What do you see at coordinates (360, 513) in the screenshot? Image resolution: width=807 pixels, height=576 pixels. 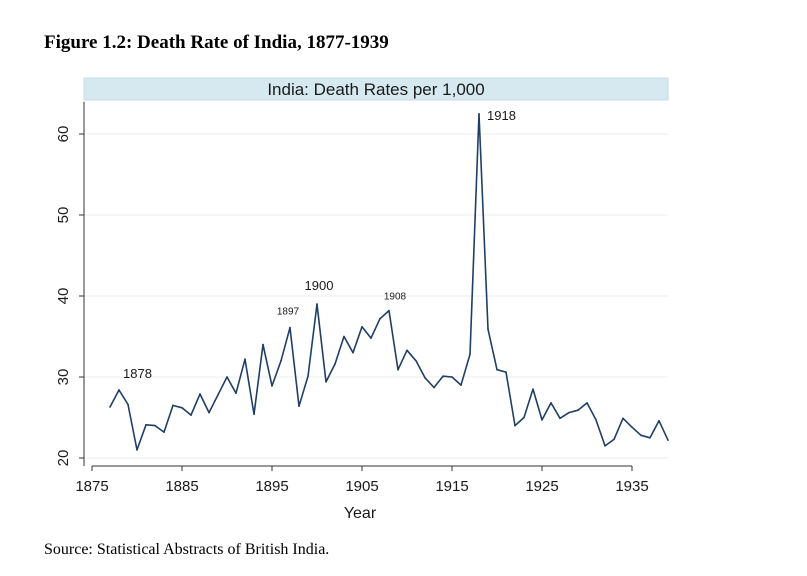 I see `x-axis-label: Year` at bounding box center [360, 513].